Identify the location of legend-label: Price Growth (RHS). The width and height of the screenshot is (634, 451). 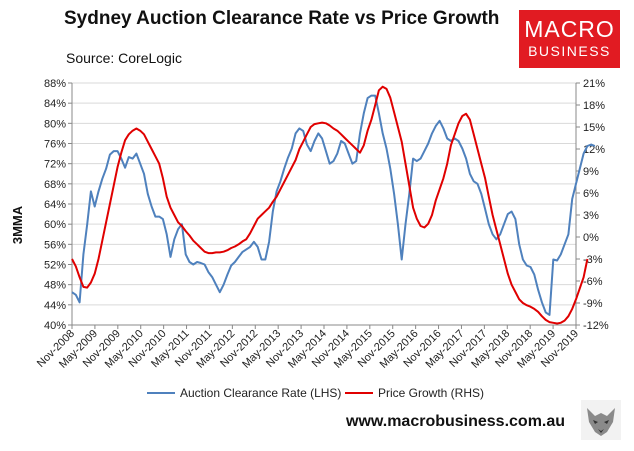
(431, 393).